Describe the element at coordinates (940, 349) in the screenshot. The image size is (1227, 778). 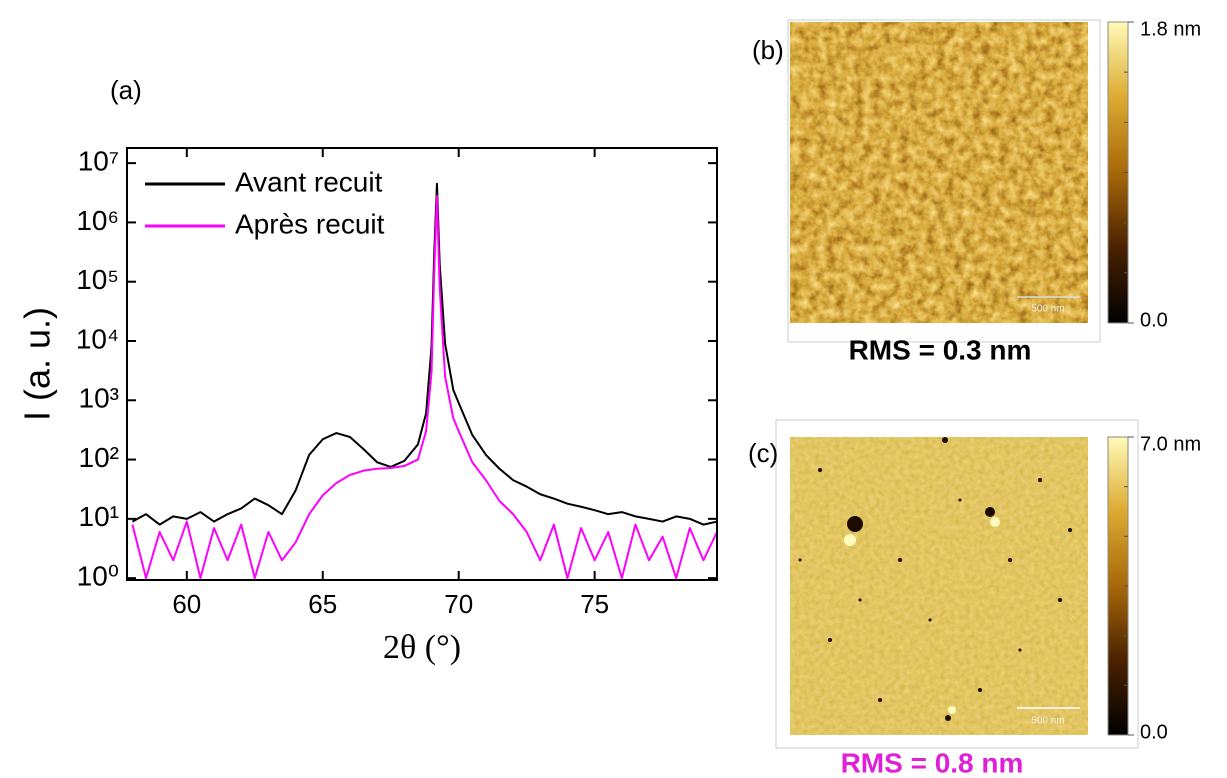
I see `rms-caption: RMS = 0.3 nm` at that location.